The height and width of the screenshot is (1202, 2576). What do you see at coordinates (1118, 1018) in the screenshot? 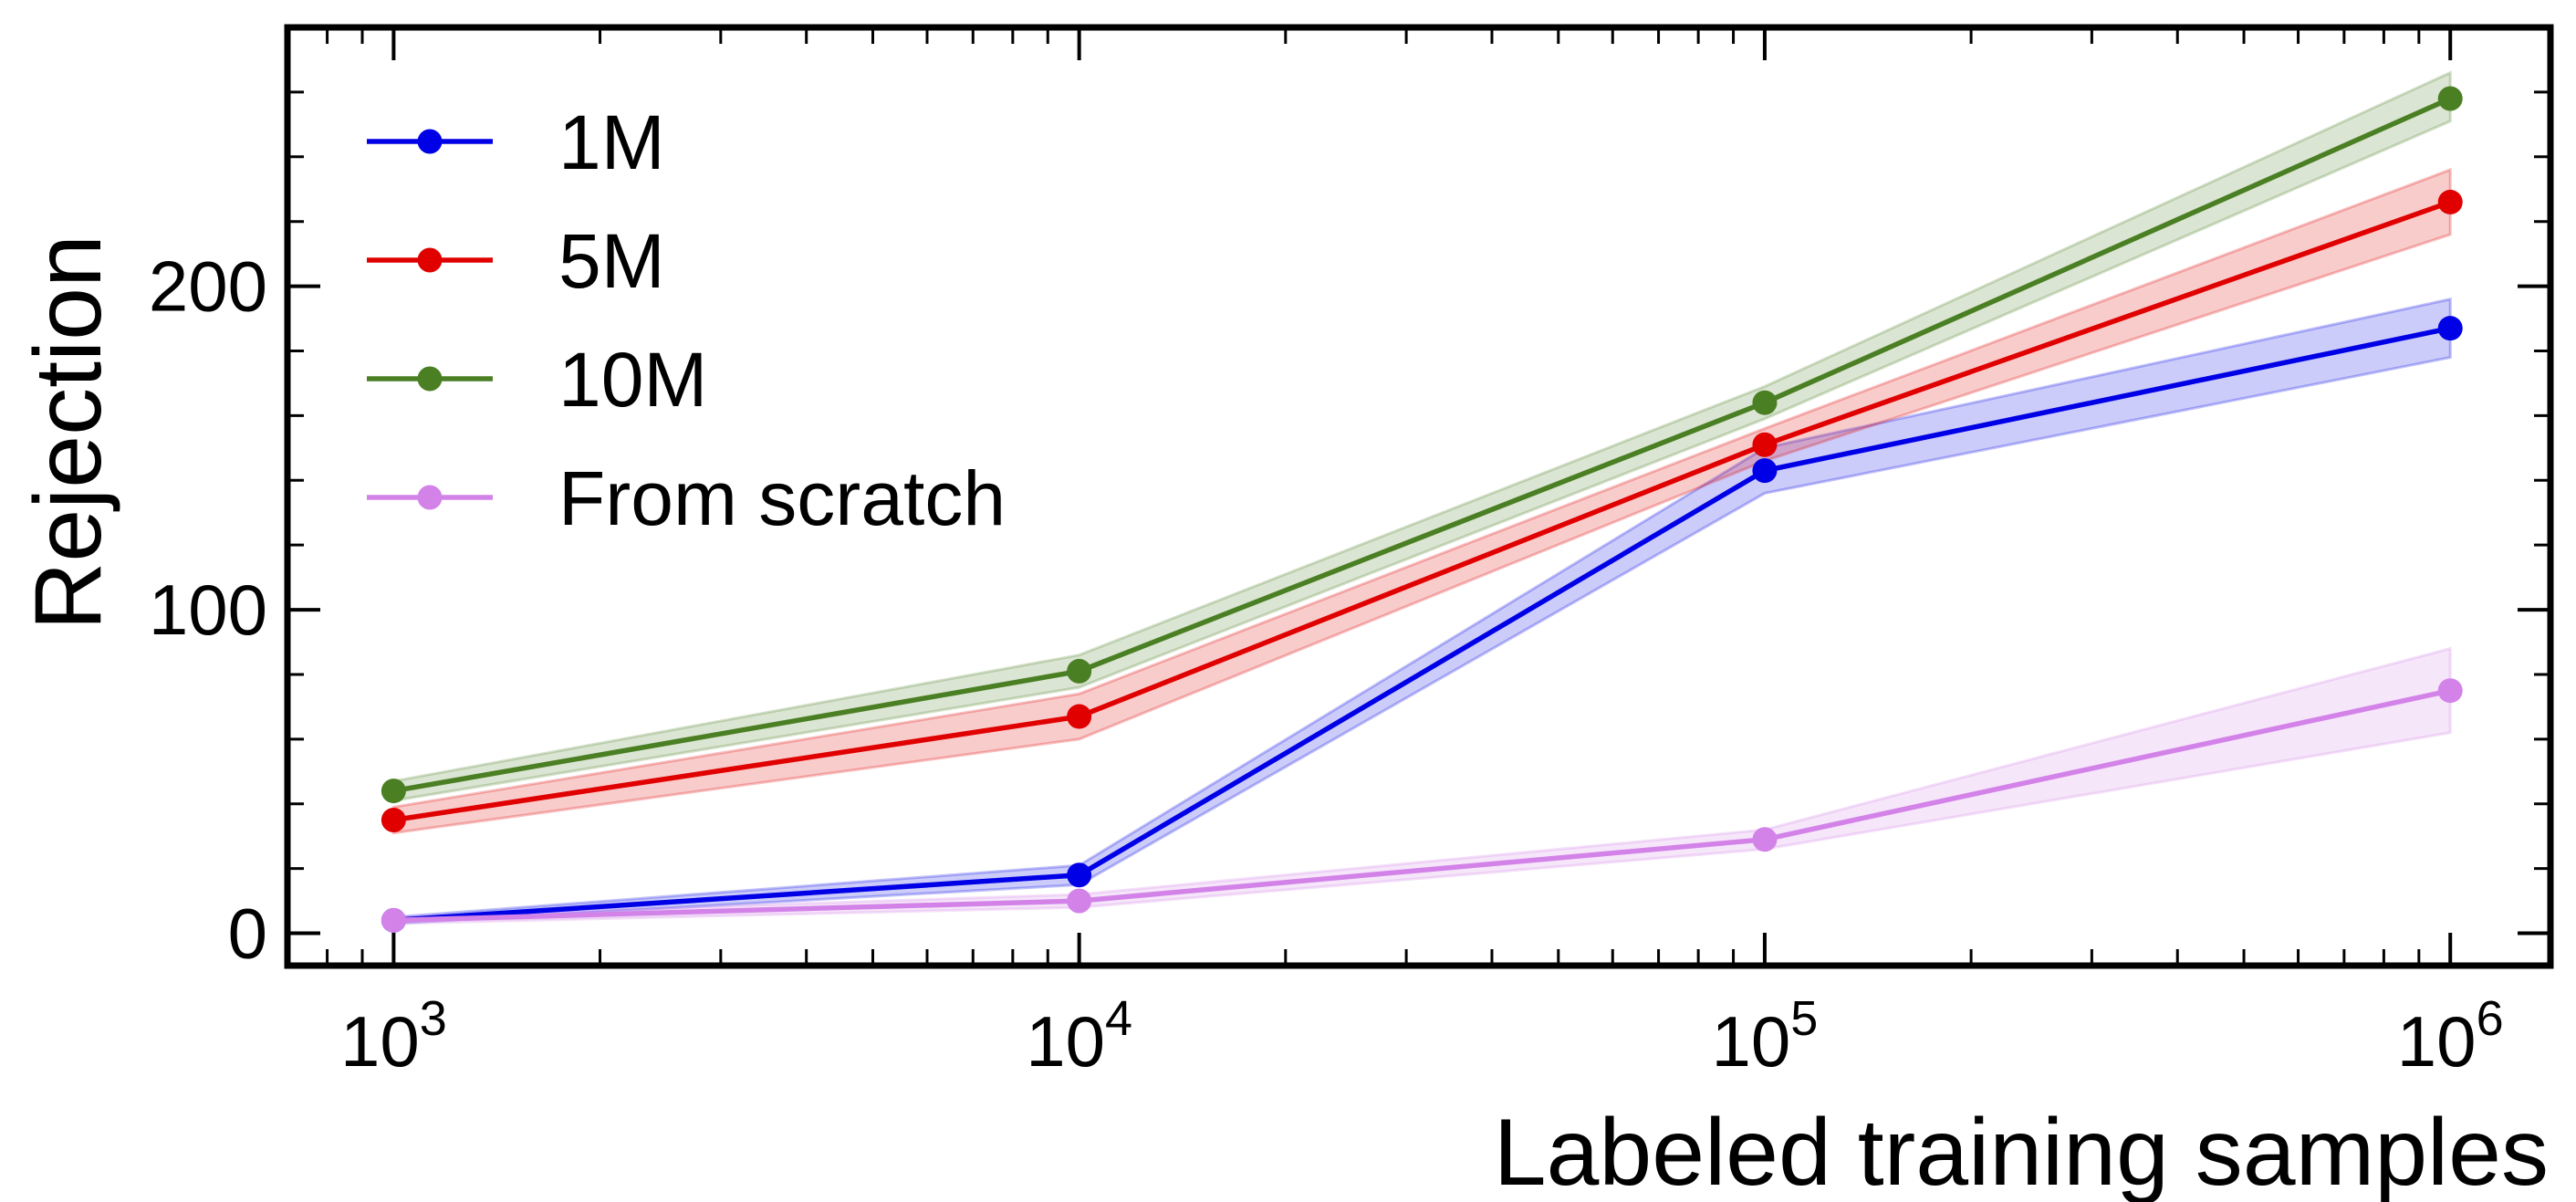
I see `x-tick-exponent: 4` at bounding box center [1118, 1018].